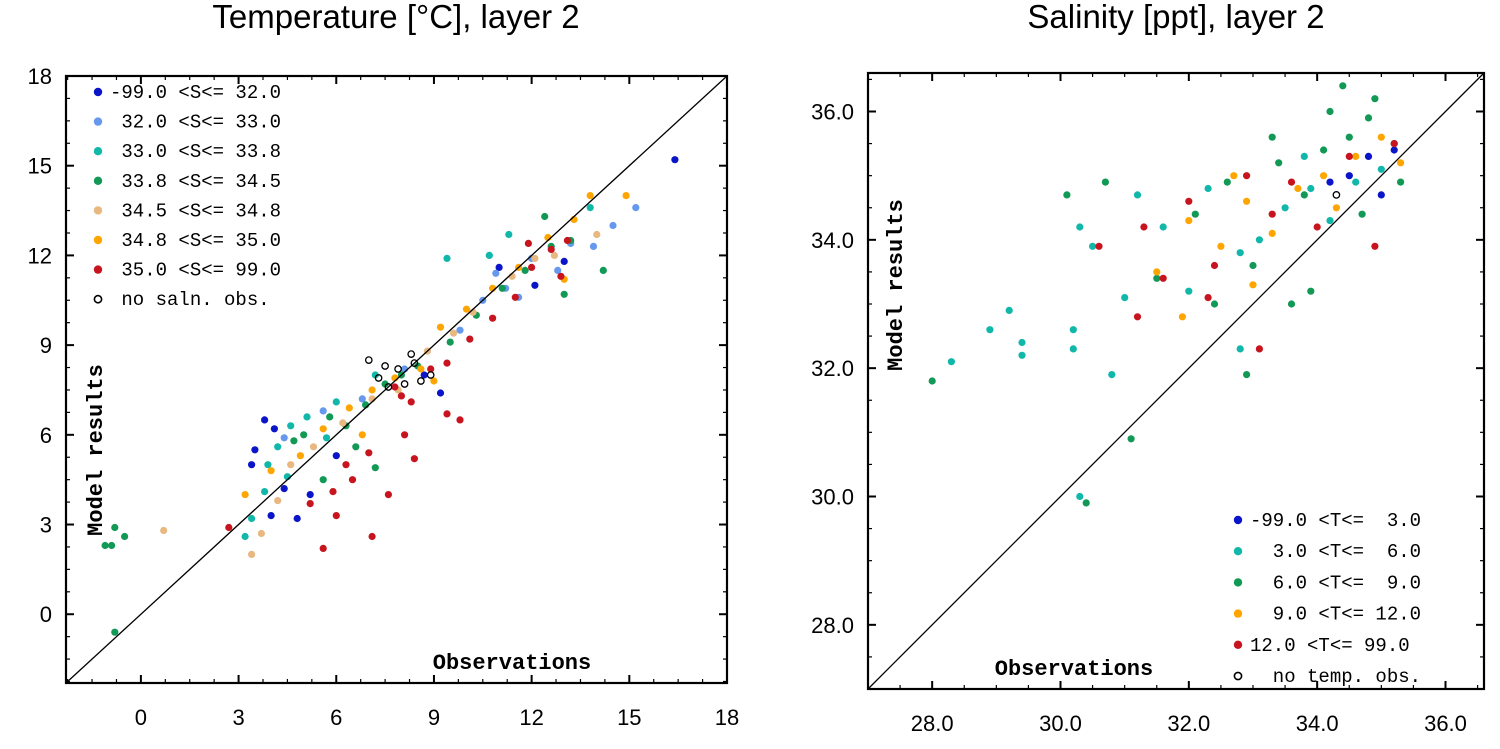 The image size is (1500, 749). What do you see at coordinates (46, 345) in the screenshot?
I see `y-tick-label: 9` at bounding box center [46, 345].